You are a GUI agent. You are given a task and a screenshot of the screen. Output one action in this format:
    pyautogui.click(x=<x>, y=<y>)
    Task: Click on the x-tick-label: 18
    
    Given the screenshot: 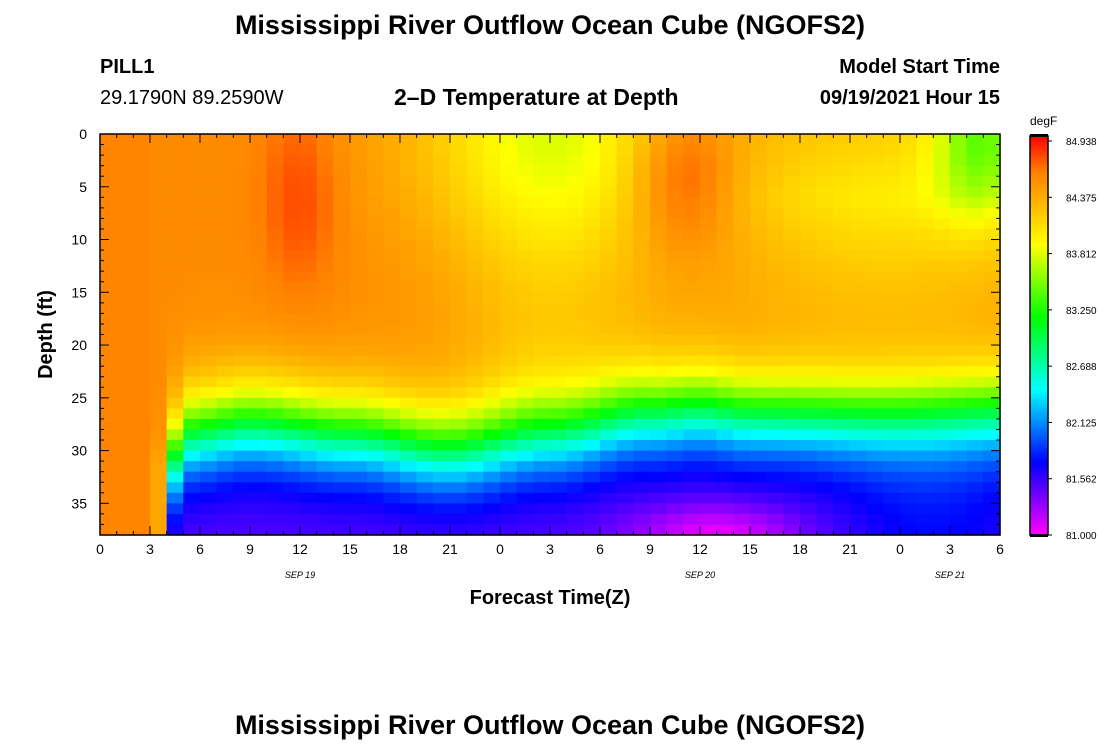 What is the action you would take?
    pyautogui.click(x=800, y=549)
    